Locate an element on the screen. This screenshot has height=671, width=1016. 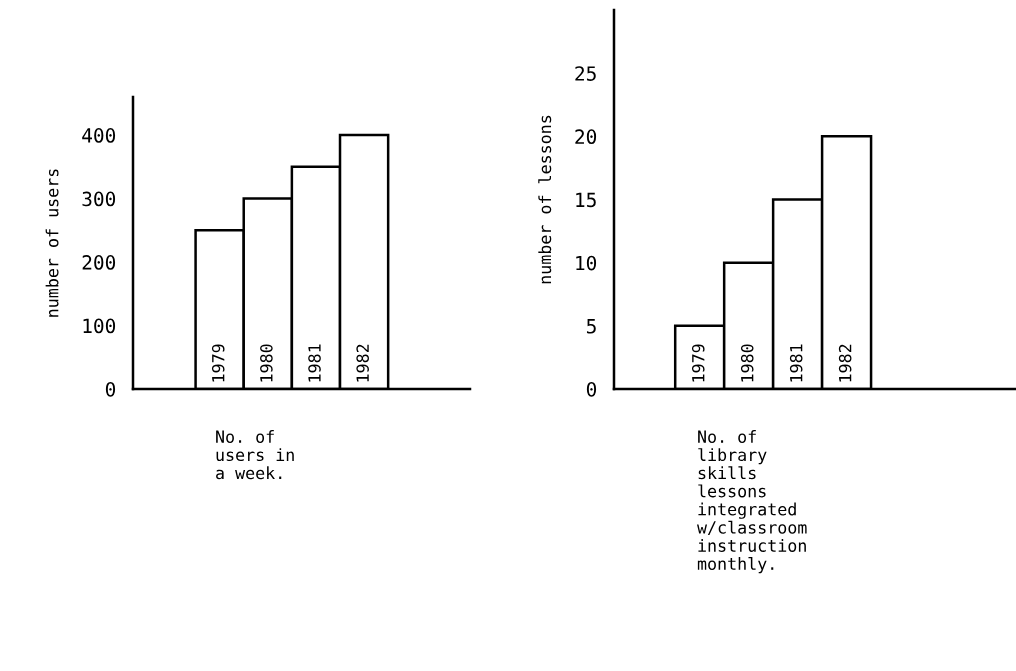
y-tick-label: 25 is located at coordinates (585, 73).